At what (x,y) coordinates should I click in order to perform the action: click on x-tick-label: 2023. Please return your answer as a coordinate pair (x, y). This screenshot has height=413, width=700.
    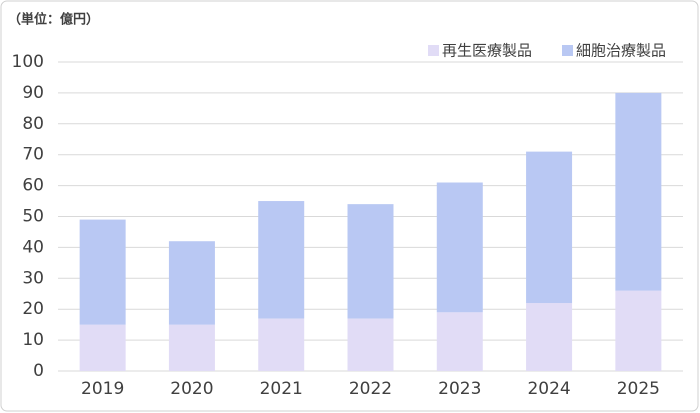
    Looking at the image, I should click on (459, 389).